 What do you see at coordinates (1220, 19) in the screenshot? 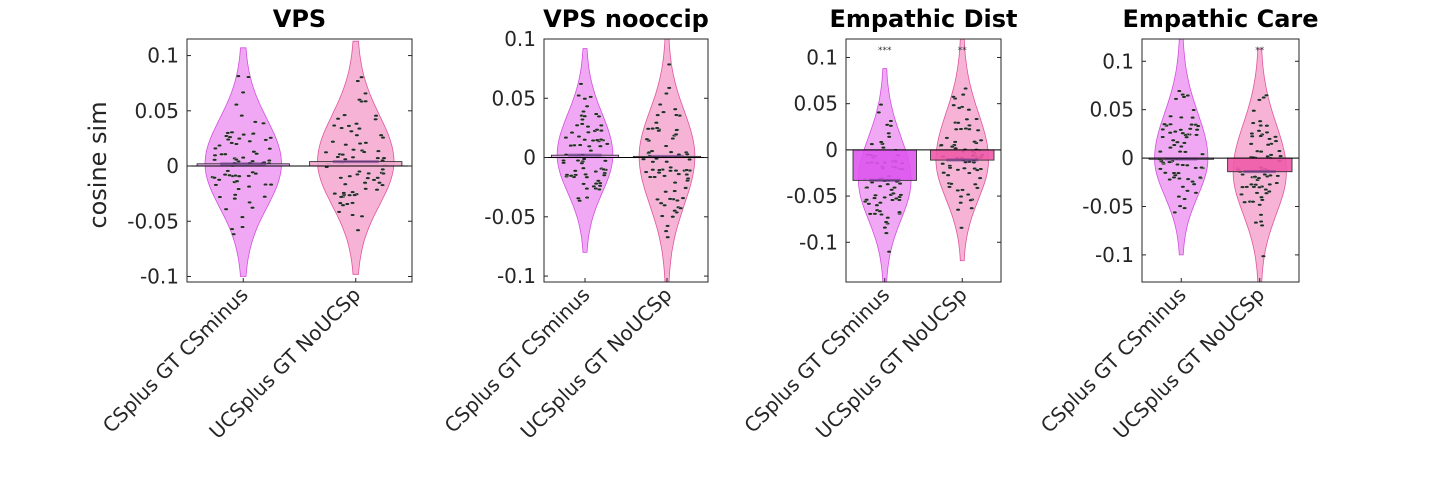
I see `chart-title: Empathic Care` at bounding box center [1220, 19].